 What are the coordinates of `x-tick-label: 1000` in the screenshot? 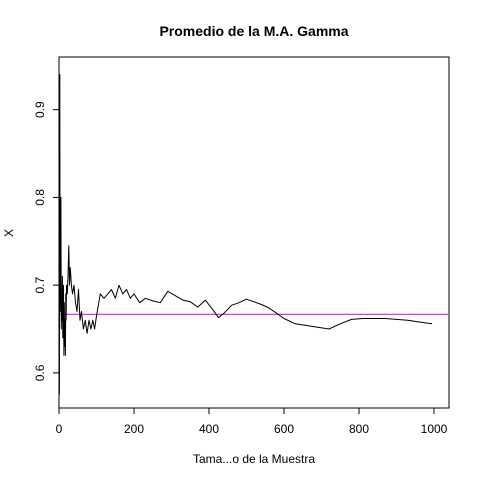 It's located at (434, 429).